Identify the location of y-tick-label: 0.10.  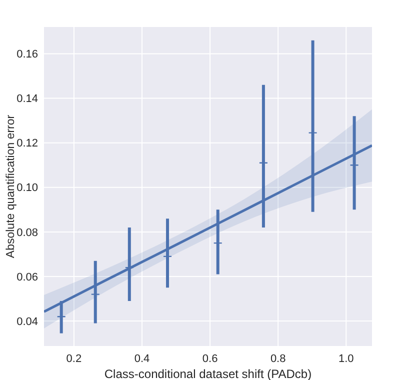
(27, 188).